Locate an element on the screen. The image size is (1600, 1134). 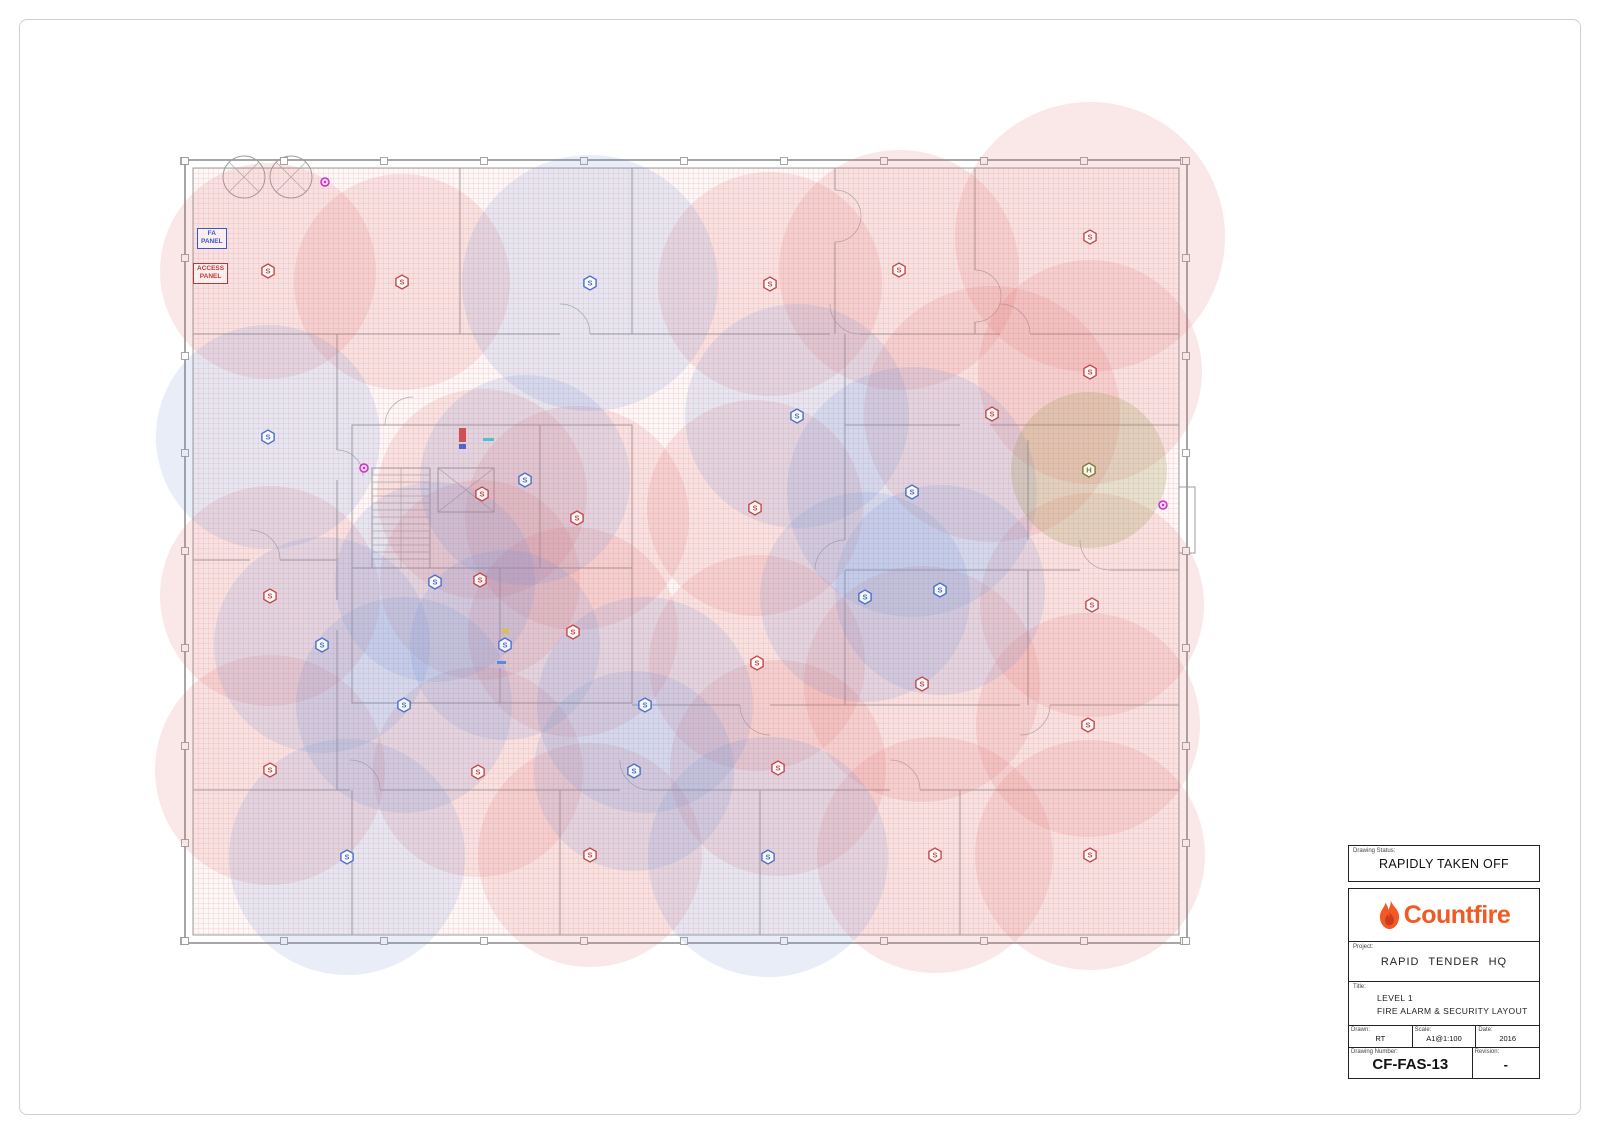
project-label: Project: is located at coordinates (1363, 947).